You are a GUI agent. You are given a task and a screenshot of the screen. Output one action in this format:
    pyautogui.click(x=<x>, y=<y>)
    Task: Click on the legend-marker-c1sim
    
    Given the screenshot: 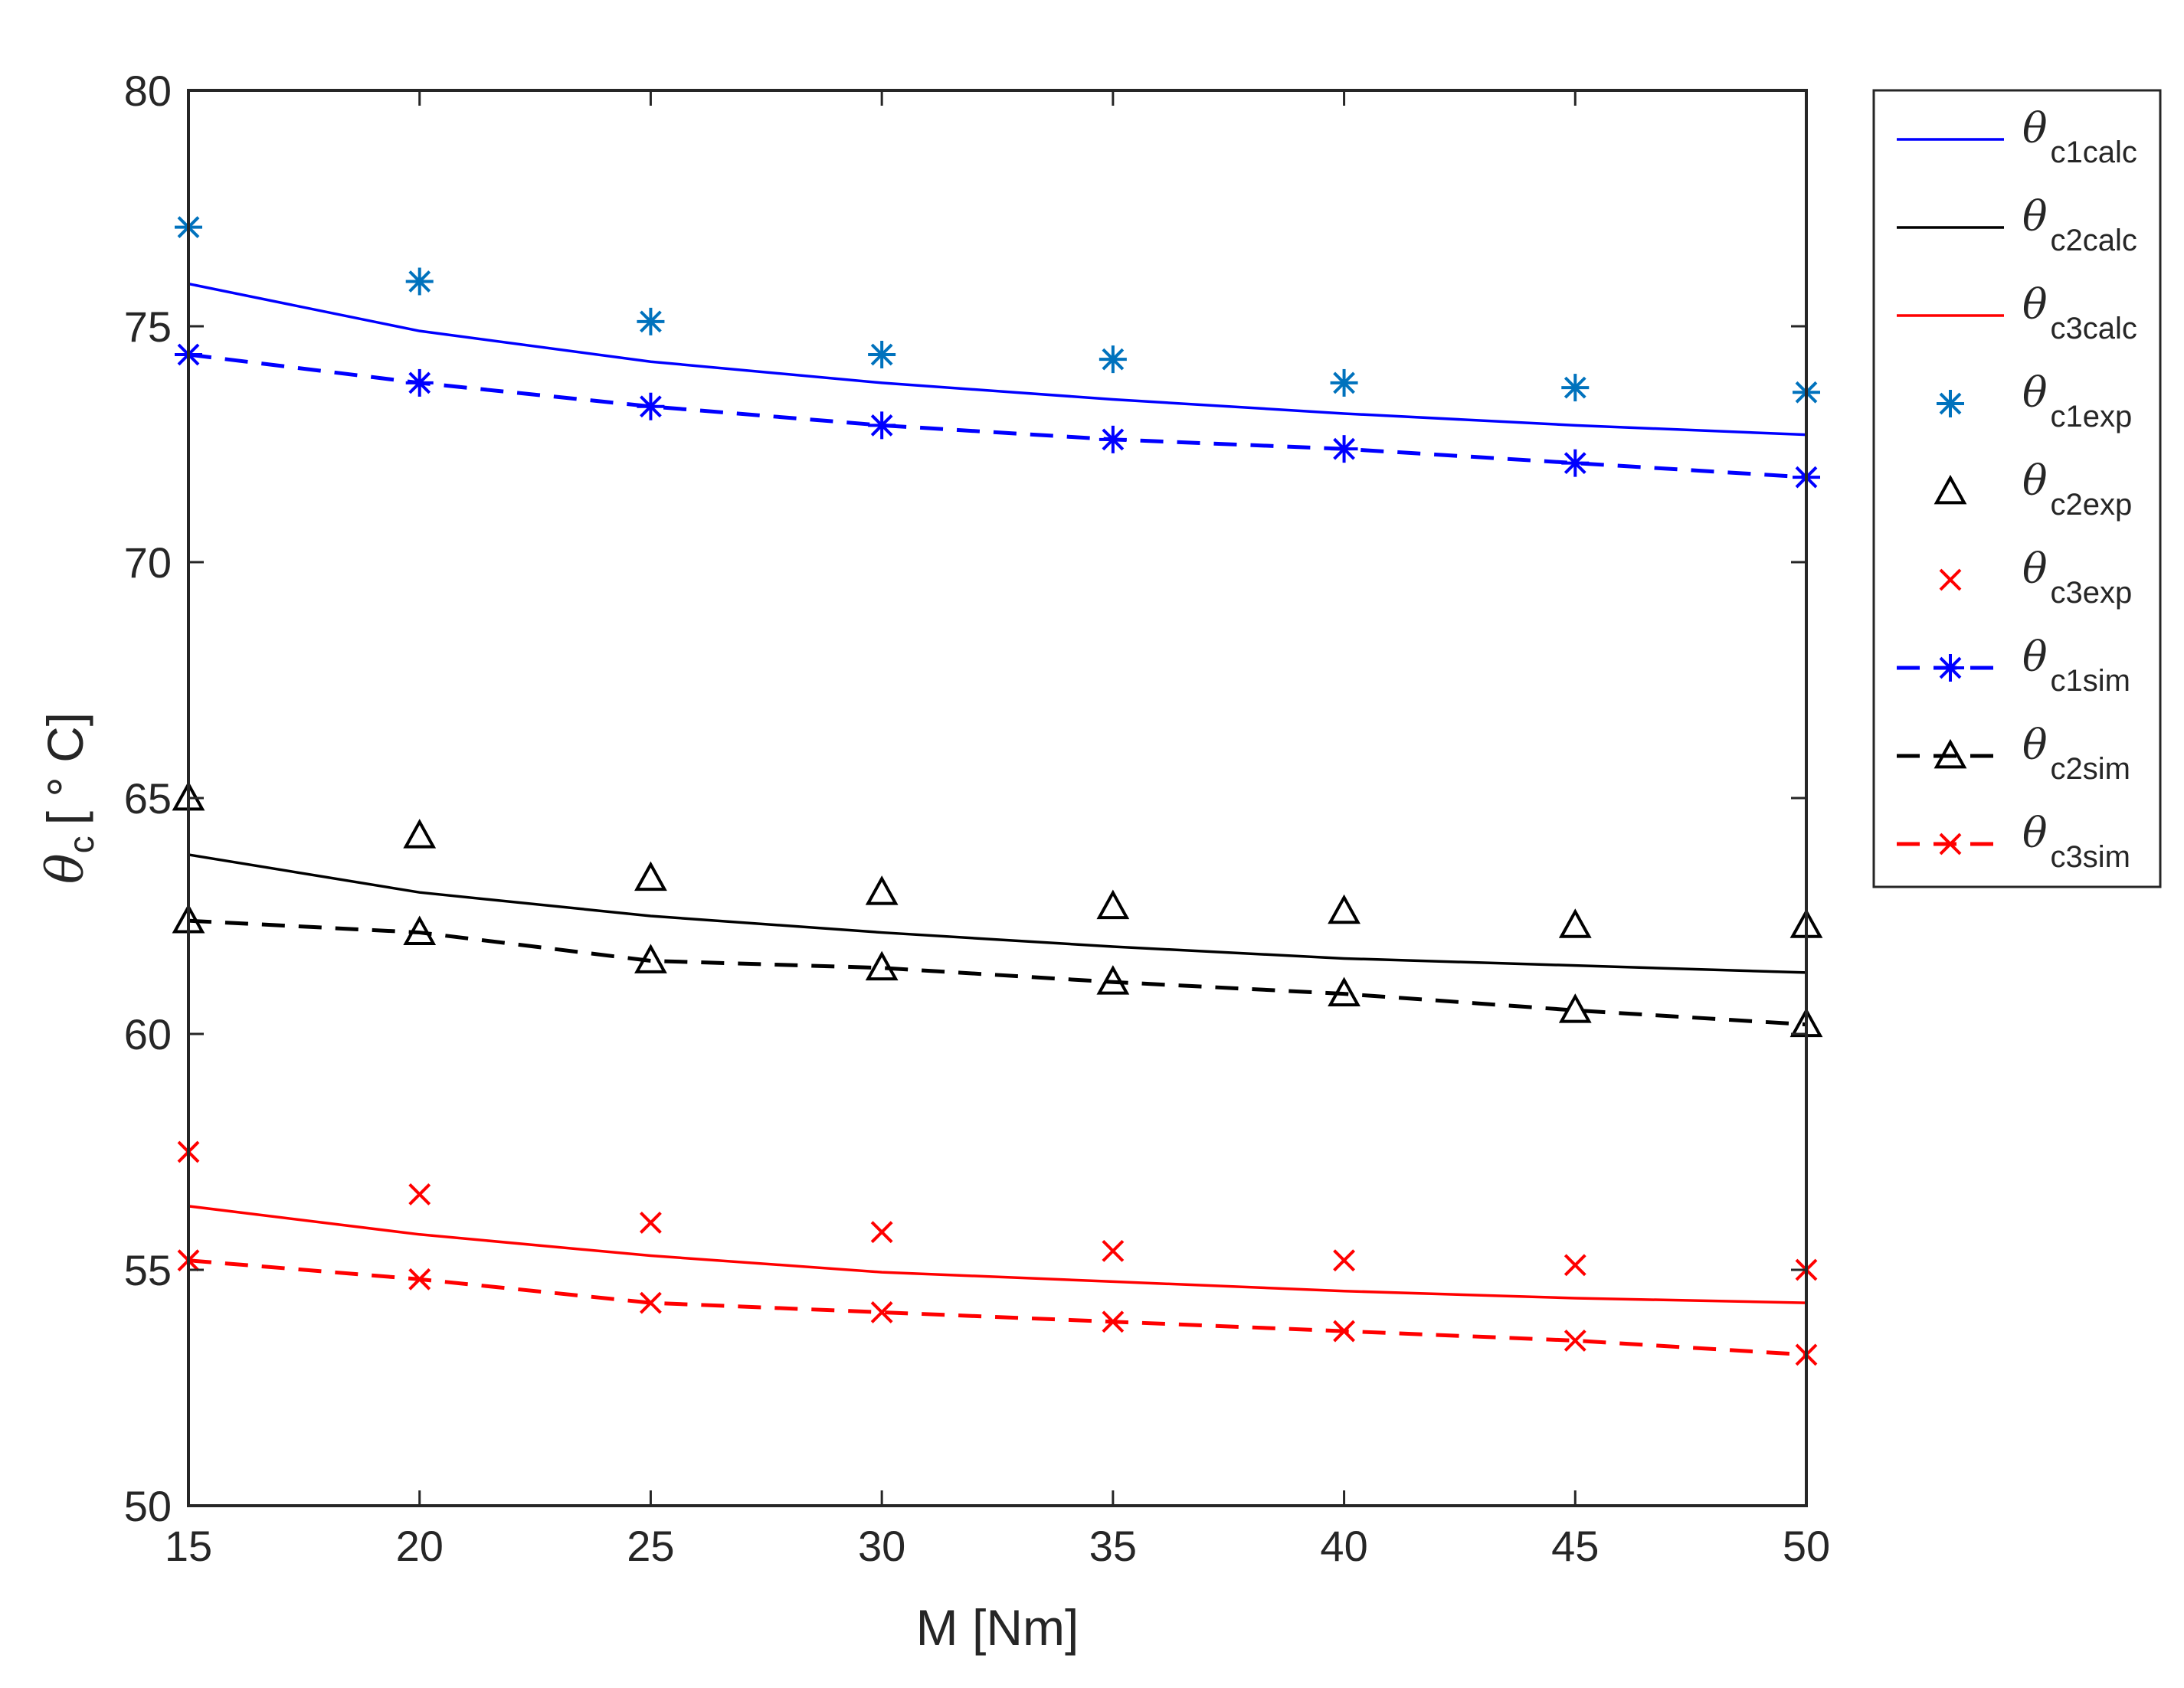 What is the action you would take?
    pyautogui.click(x=1950, y=668)
    